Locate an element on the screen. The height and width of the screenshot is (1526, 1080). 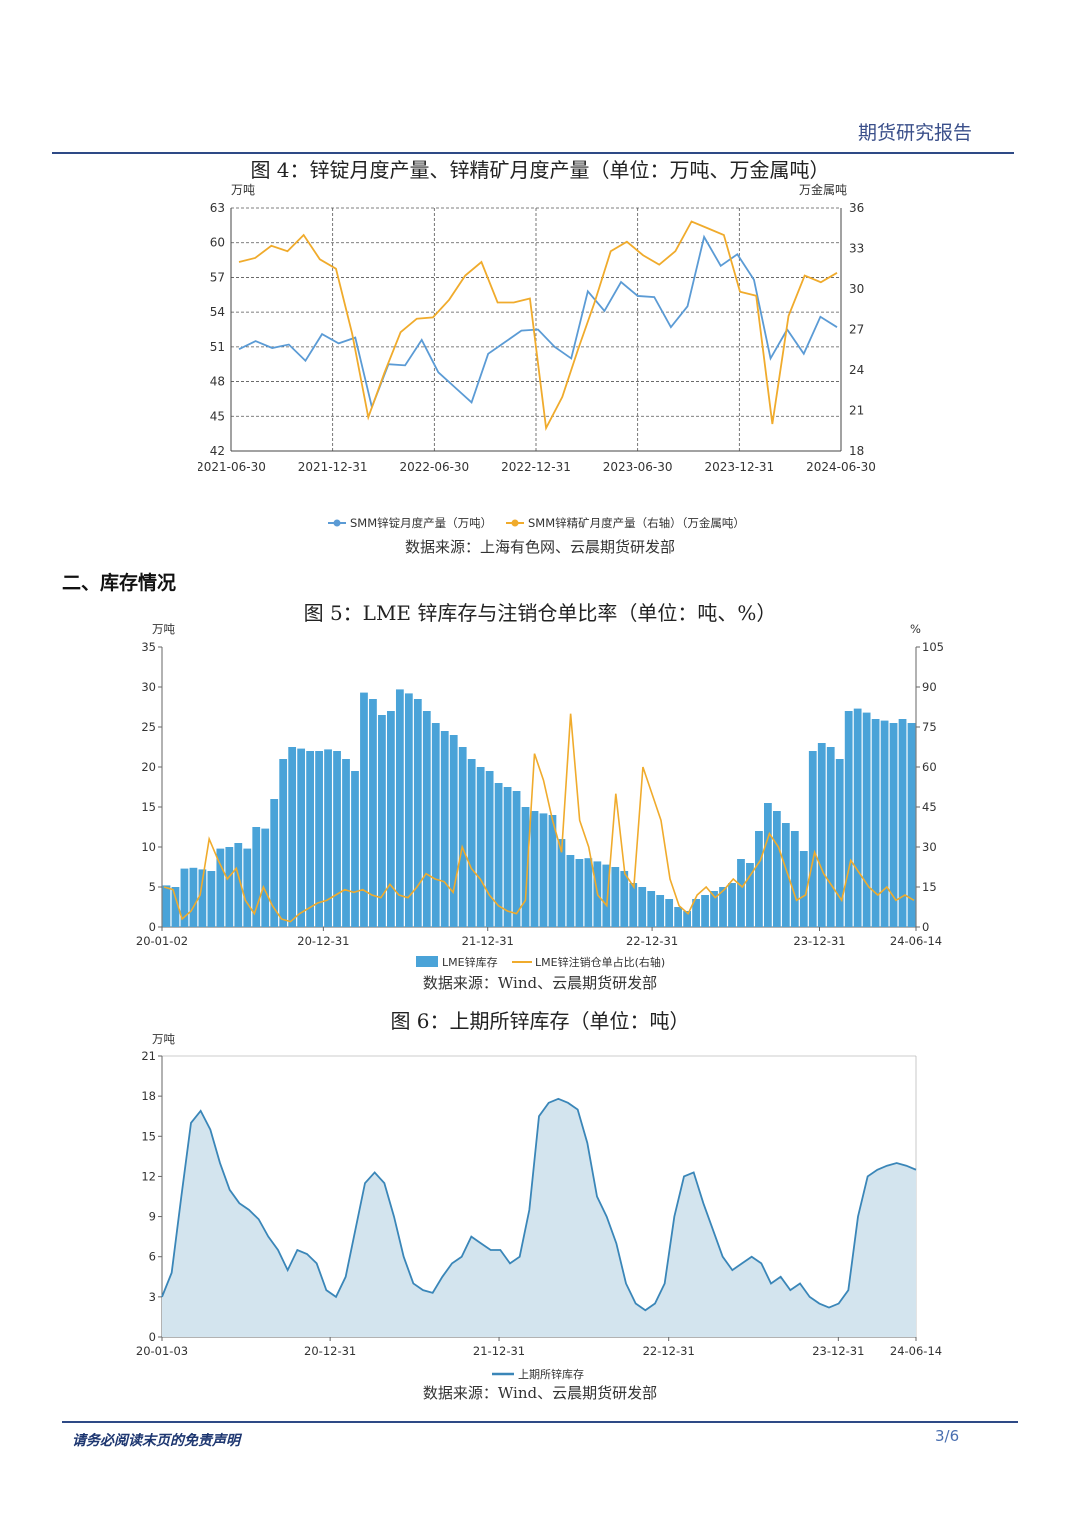
y-tick-left: 30 is located at coordinates (148, 687).